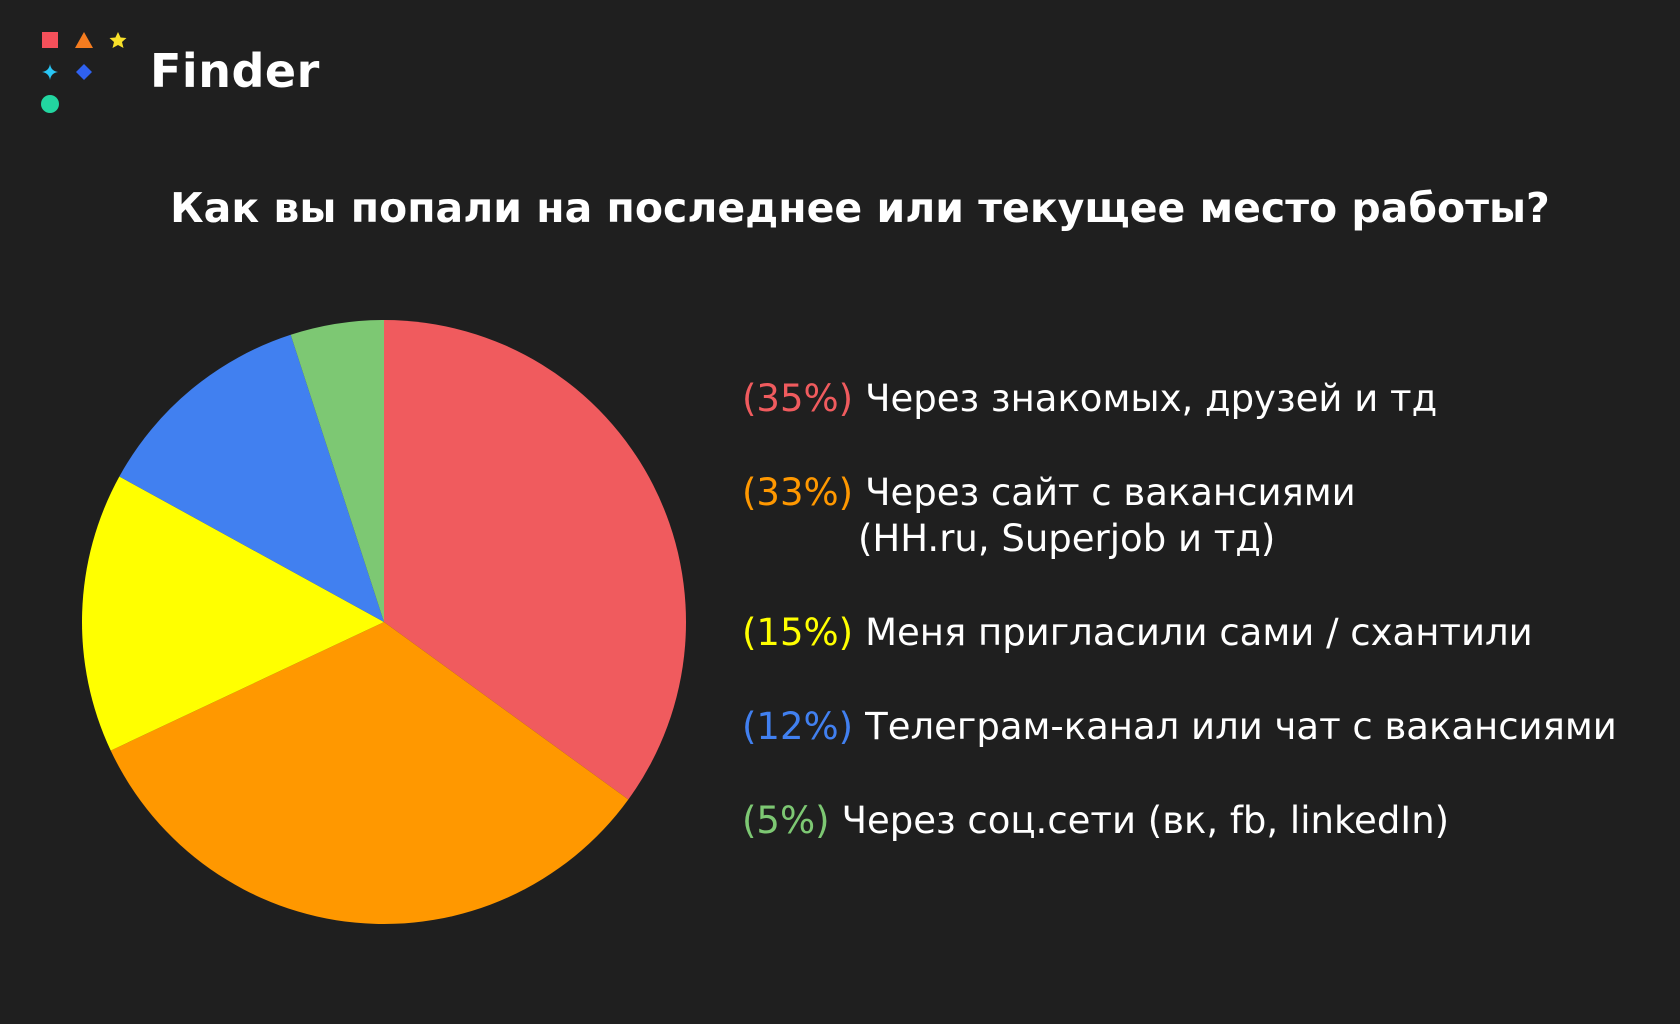 Image resolution: width=1680 pixels, height=1024 pixels. Describe the element at coordinates (1110, 492) in the screenshot. I see `legend-label: Через сайт с вакансиями` at that location.